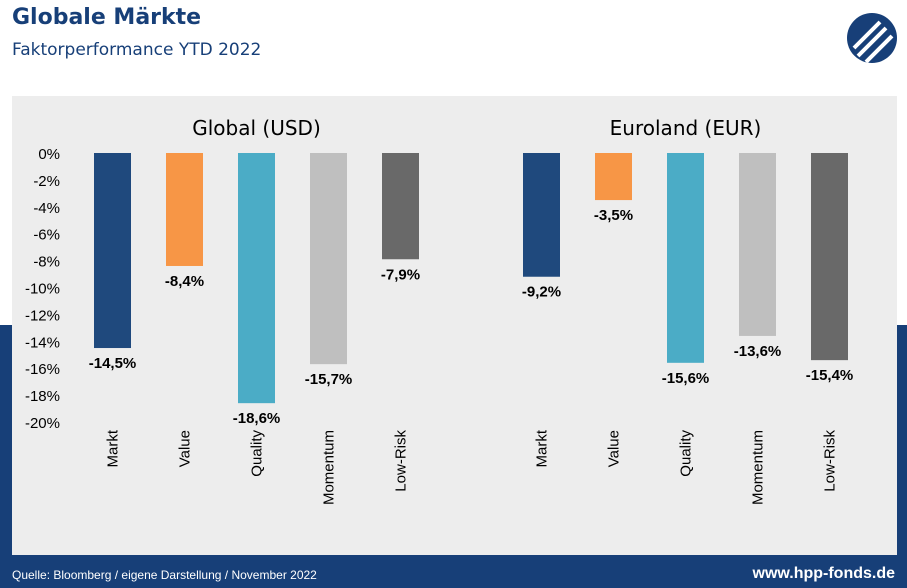 The width and height of the screenshot is (907, 588). Describe the element at coordinates (42, 423) in the screenshot. I see `y-tick-label: -20%` at that location.